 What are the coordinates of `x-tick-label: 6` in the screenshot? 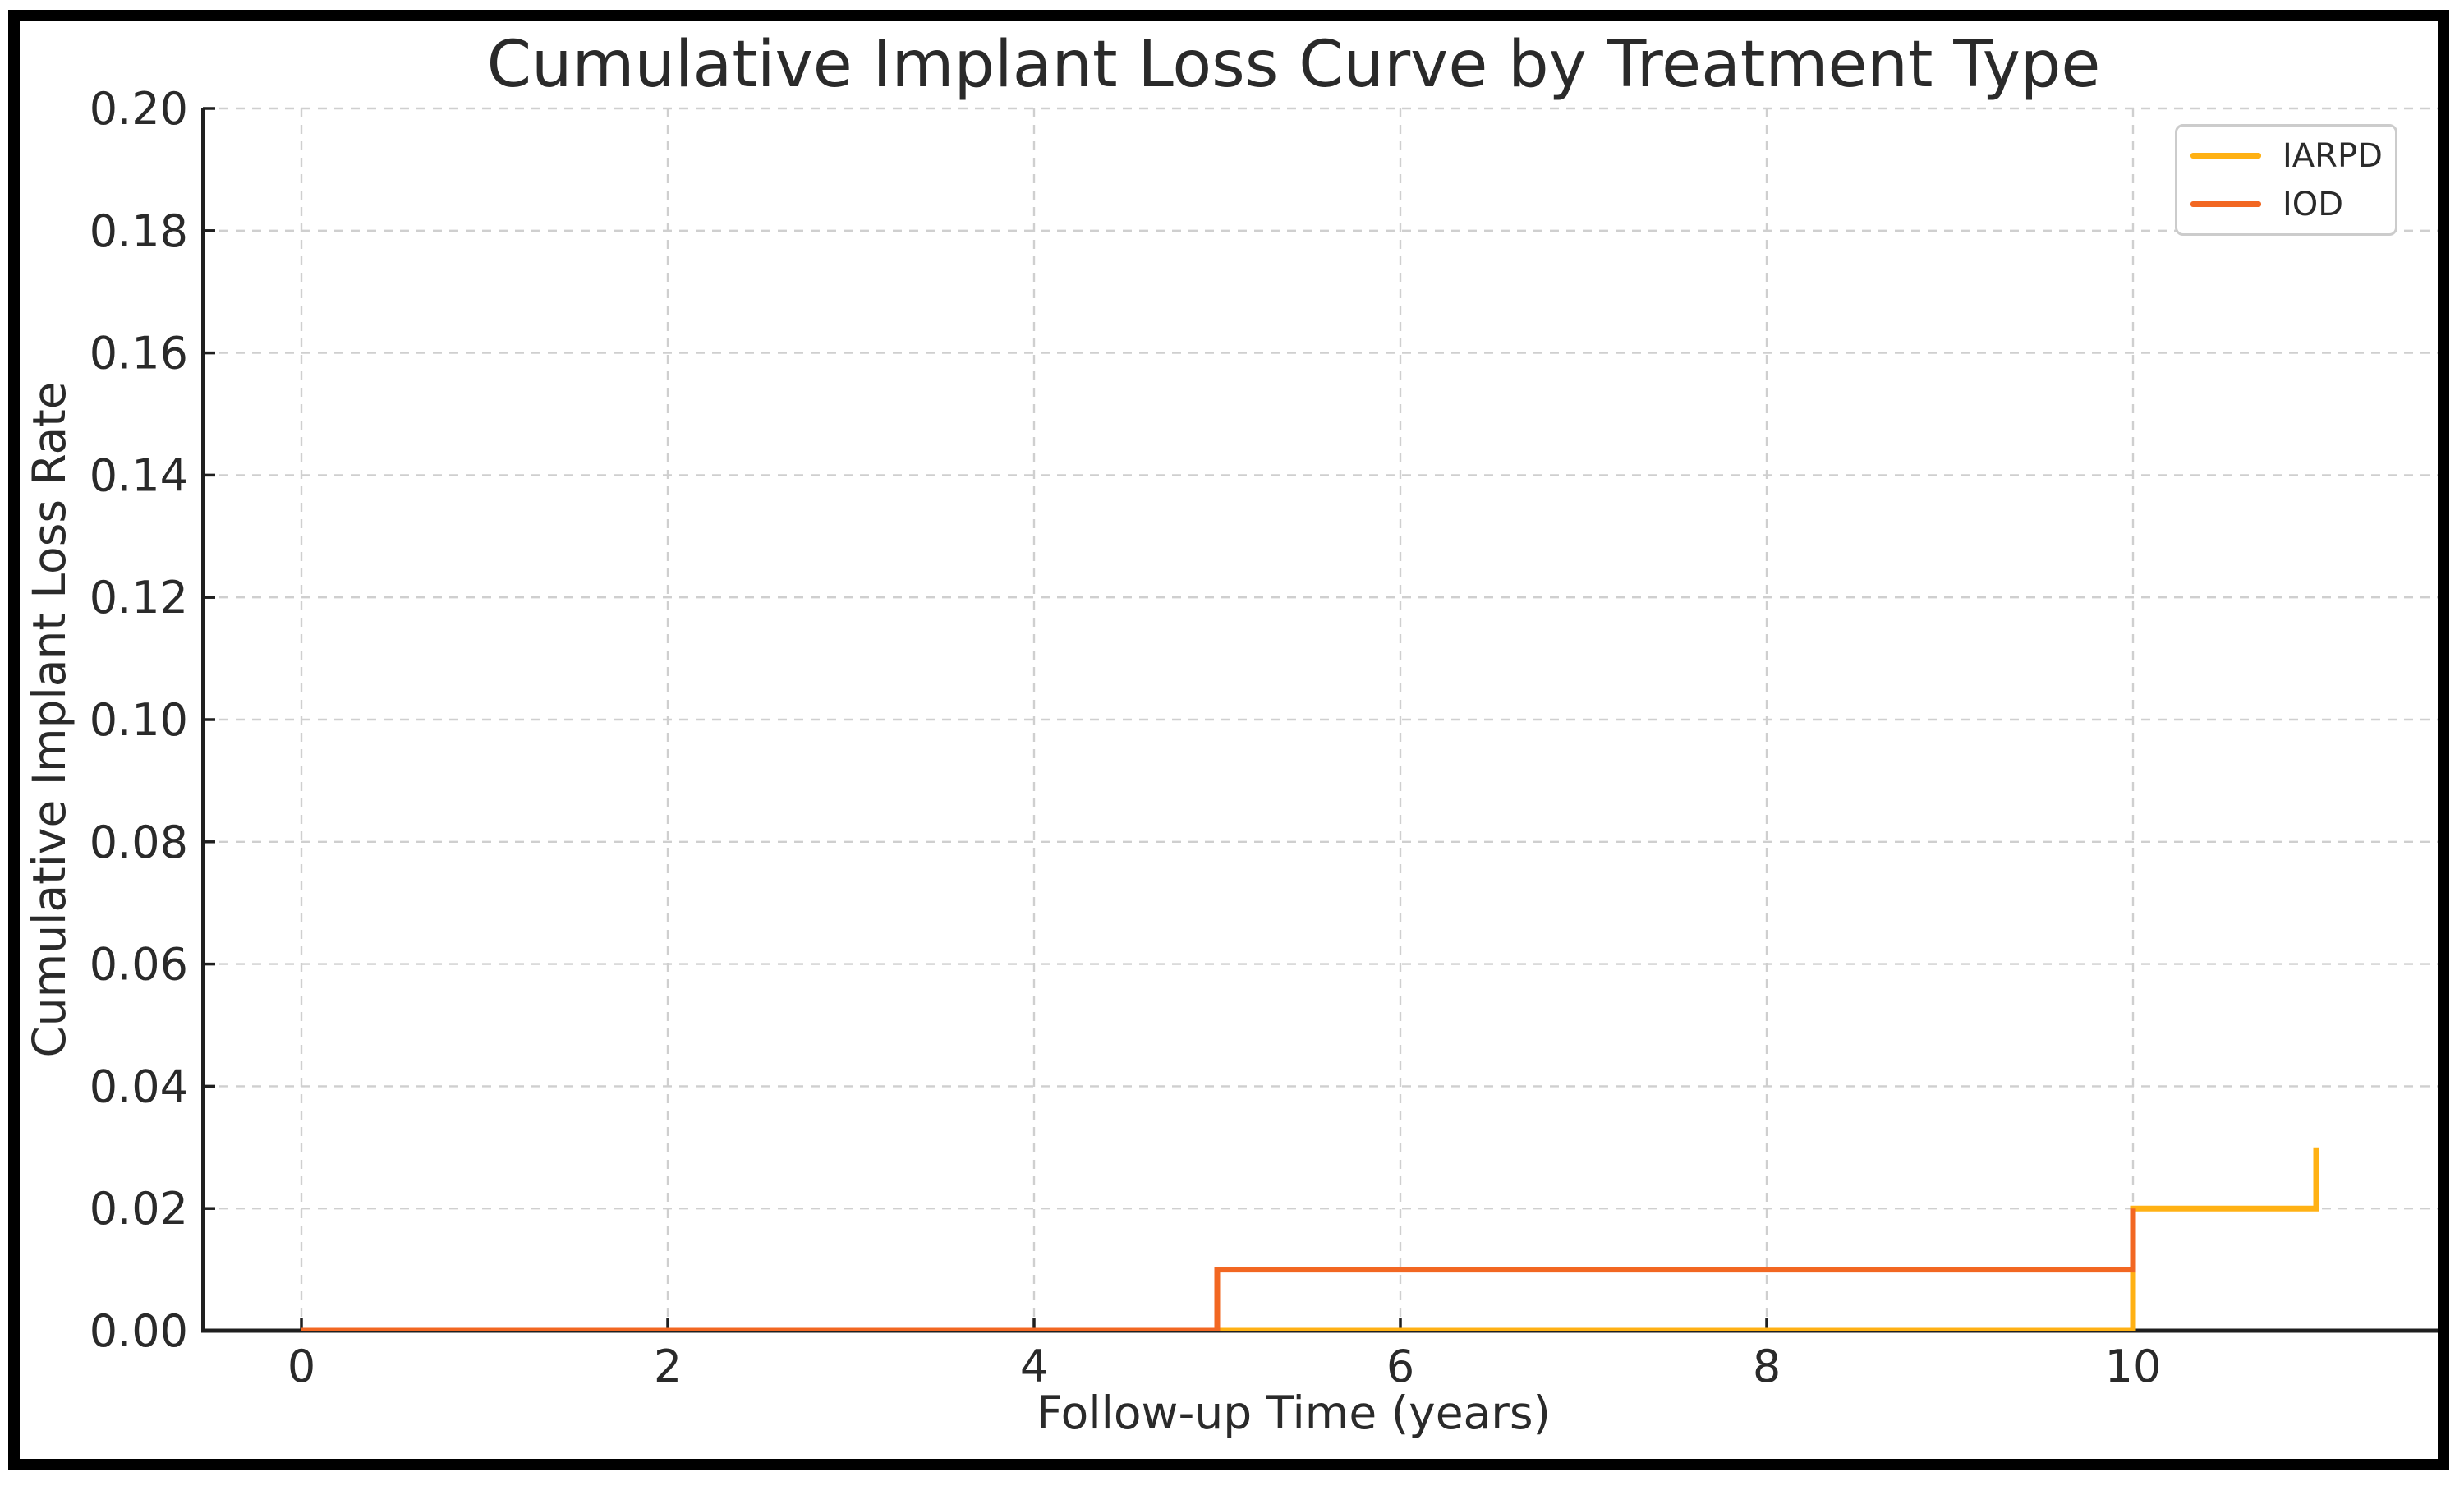 It's located at (1400, 1366).